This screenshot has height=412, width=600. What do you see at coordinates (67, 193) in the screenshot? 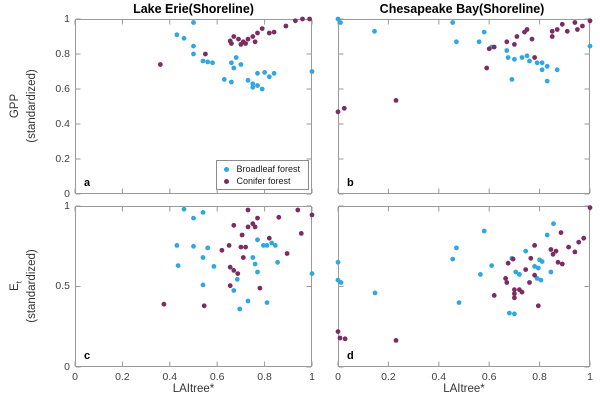
I see `y-tick-label: 0` at bounding box center [67, 193].